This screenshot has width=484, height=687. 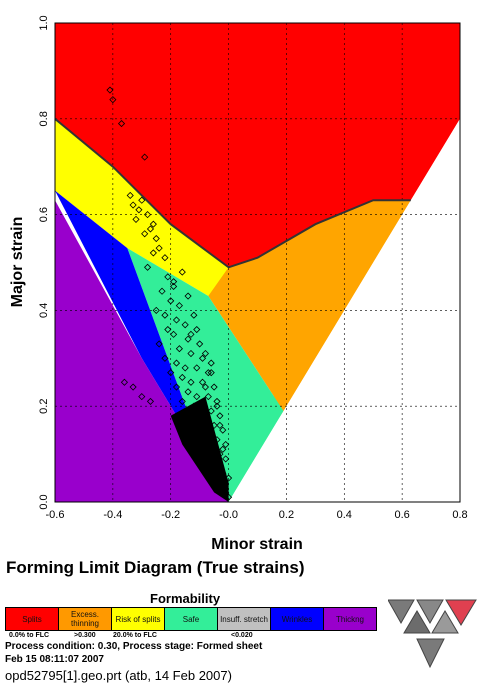 What do you see at coordinates (44, 310) in the screenshot?
I see `y-tick-label: 0.4` at bounding box center [44, 310].